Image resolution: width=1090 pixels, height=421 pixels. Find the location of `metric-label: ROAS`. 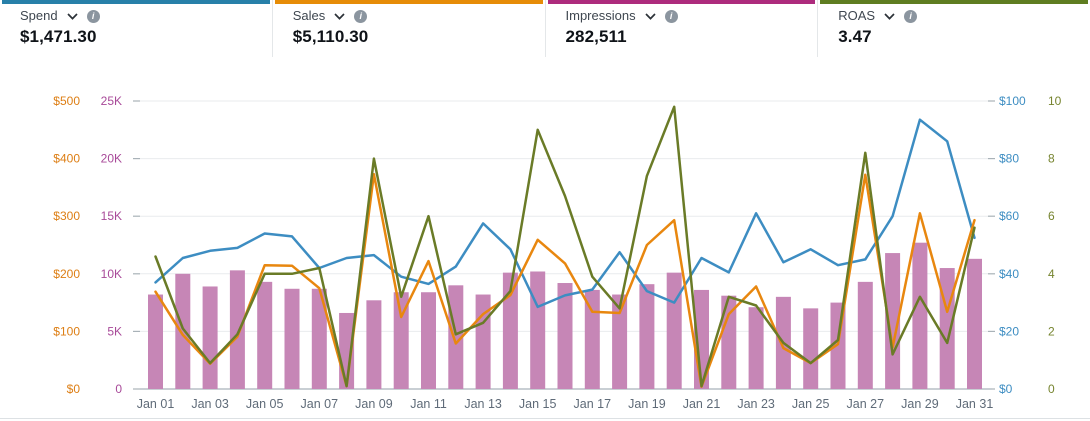

metric-label: ROAS is located at coordinates (857, 15).